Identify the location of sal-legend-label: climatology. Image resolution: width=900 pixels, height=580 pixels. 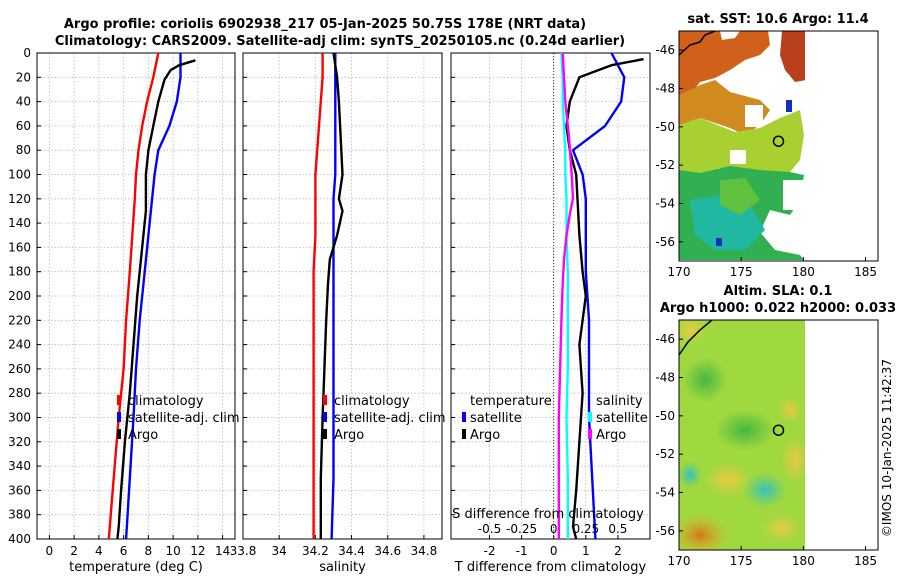
(372, 401).